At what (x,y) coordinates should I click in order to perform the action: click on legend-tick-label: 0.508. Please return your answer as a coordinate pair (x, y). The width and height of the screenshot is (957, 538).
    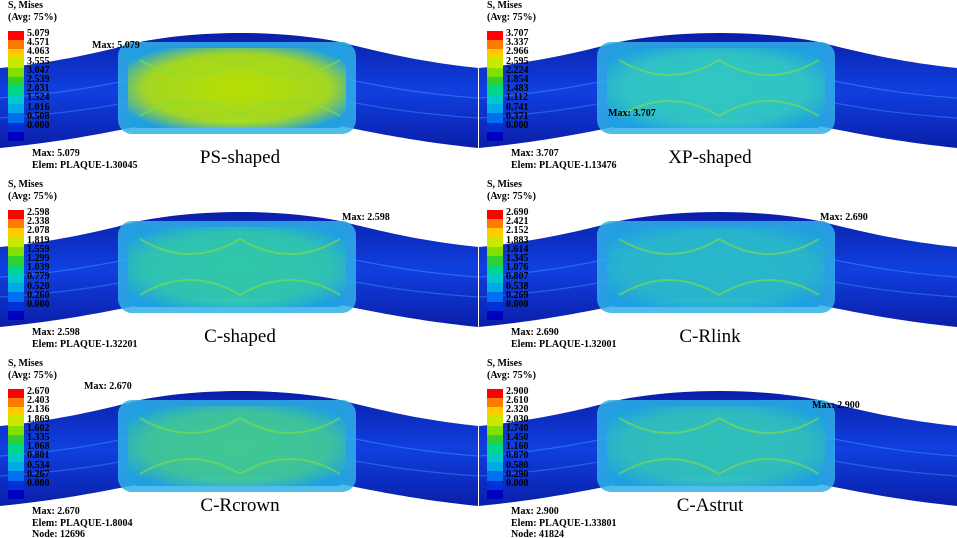
    Looking at the image, I should click on (38, 116).